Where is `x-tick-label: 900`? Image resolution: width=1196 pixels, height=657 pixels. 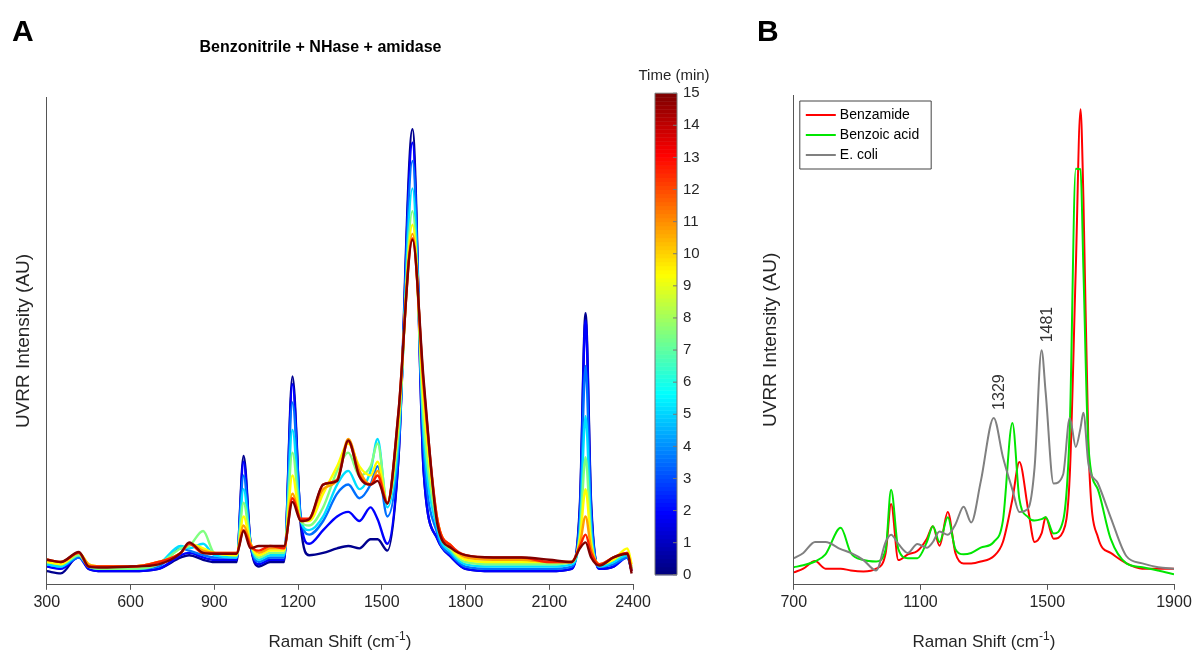
x-tick-label: 900 is located at coordinates (214, 601).